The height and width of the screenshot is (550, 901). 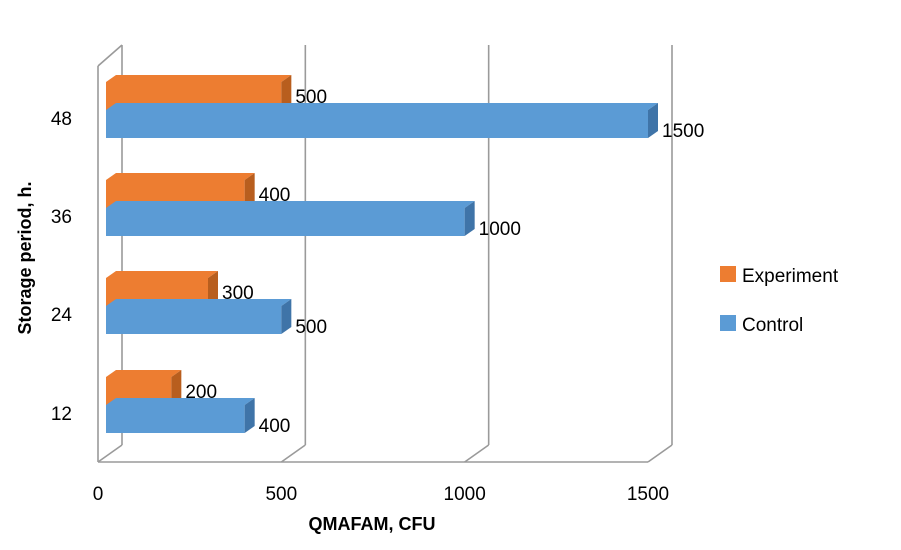 What do you see at coordinates (62, 315) in the screenshot?
I see `y-tick-label: 24` at bounding box center [62, 315].